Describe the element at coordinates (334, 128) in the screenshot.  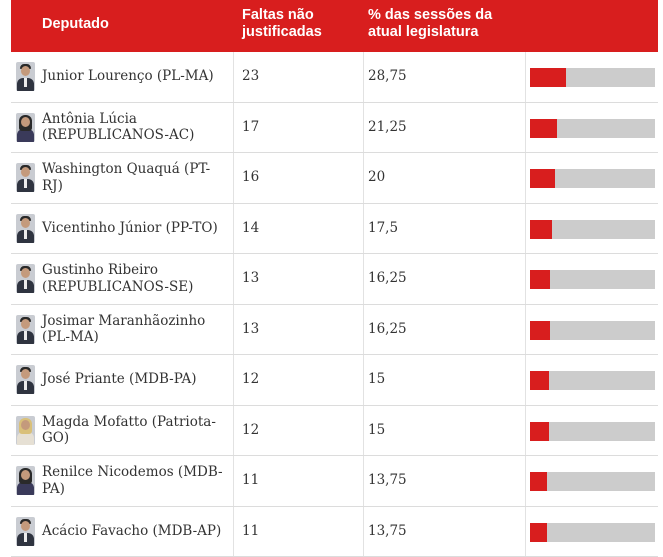
I see `table-row: Antônia Lúcia (REPUBLICANOS-AC) 17 21,25` at that location.